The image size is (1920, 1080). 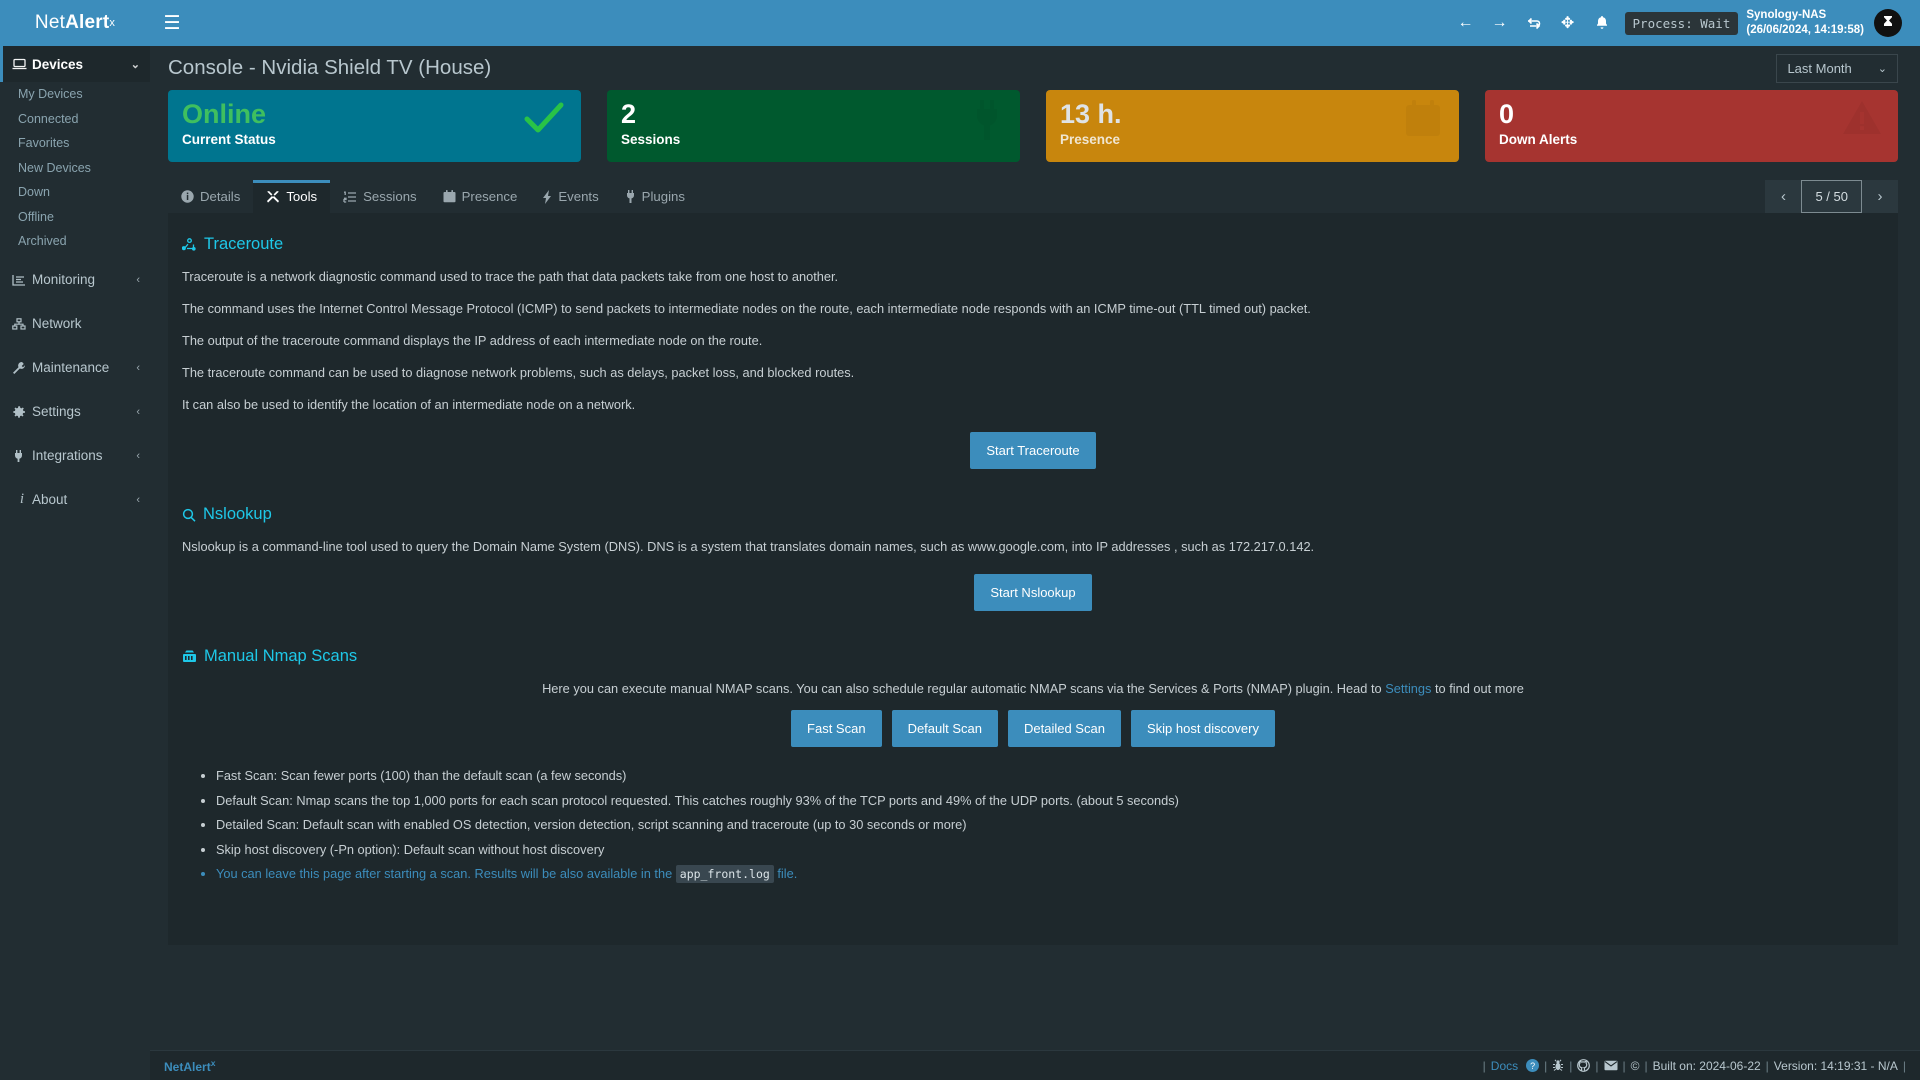 What do you see at coordinates (1567, 23) in the screenshot?
I see `move-icon: ✥` at bounding box center [1567, 23].